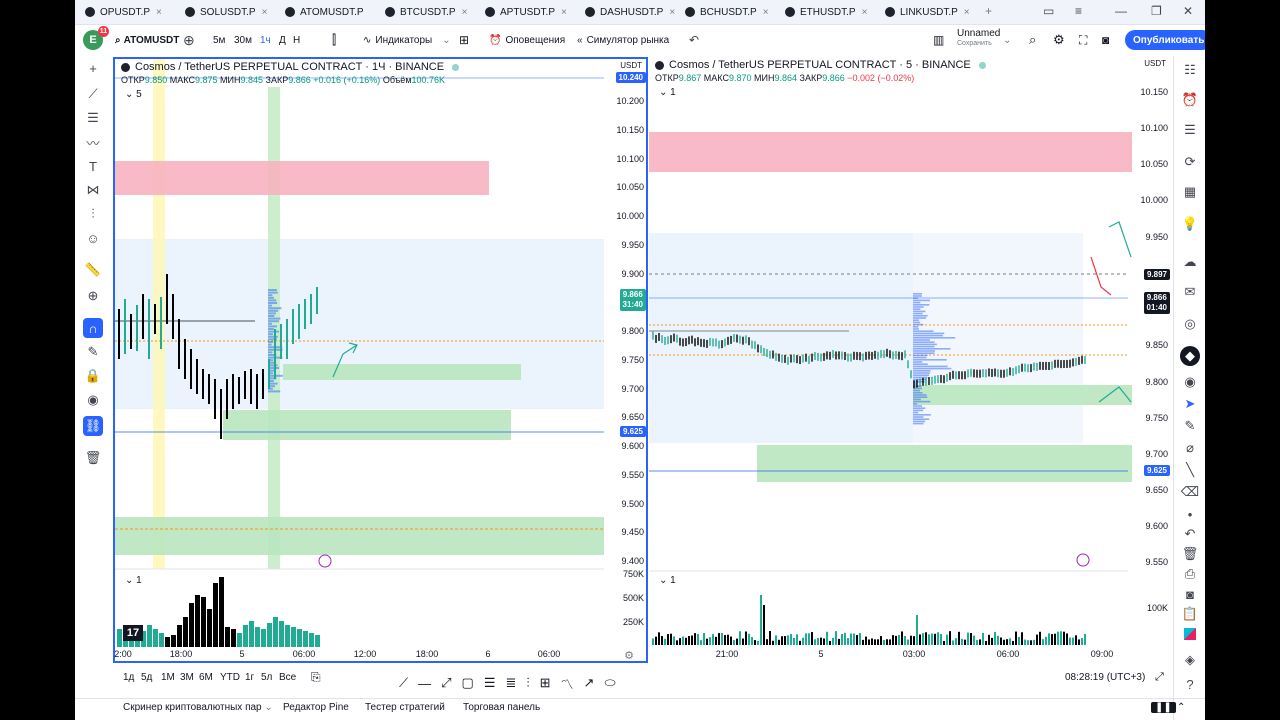  I want to click on link-icon: ⛓, so click(93, 426).